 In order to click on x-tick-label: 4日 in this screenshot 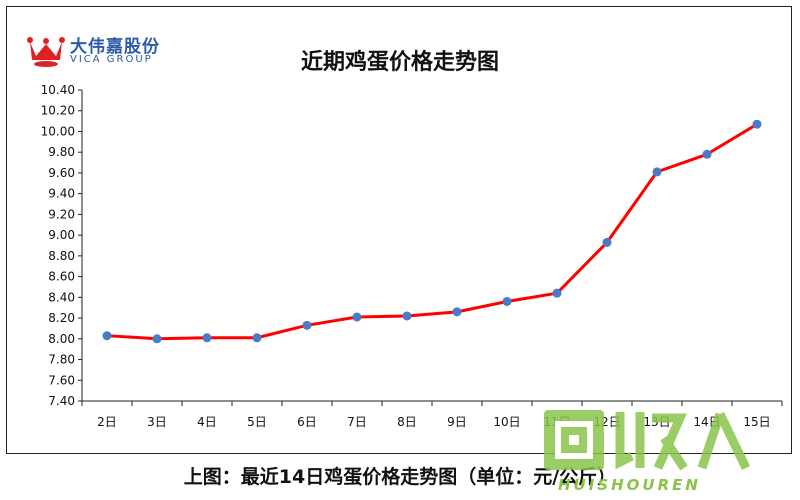, I will do `click(207, 422)`.